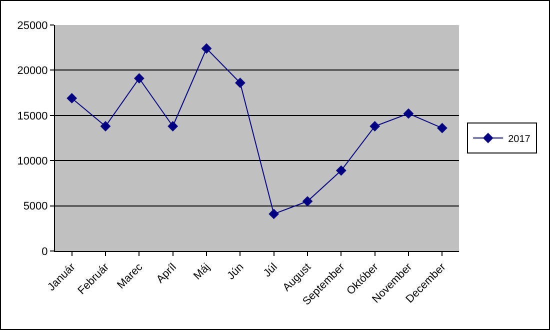 This screenshot has height=330, width=550. I want to click on x-tick-label: Júl, so click(270, 270).